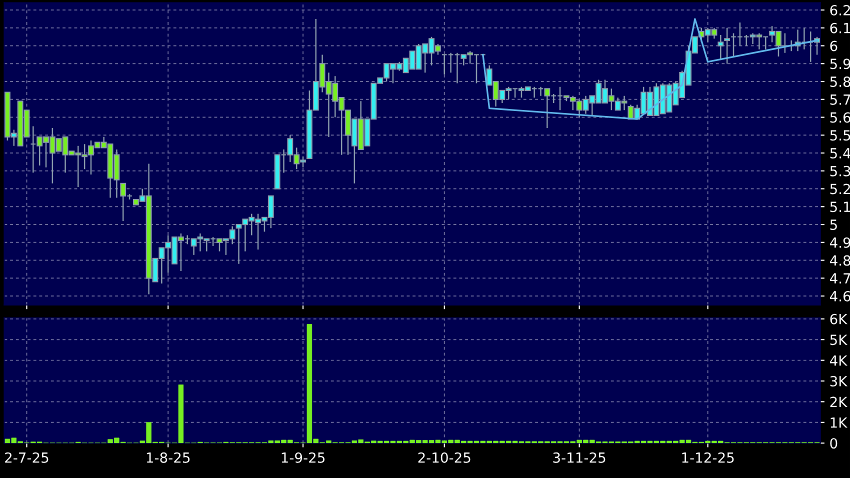 This screenshot has height=478, width=850. What do you see at coordinates (840, 278) in the screenshot?
I see `y-tick-label: 4.7` at bounding box center [840, 278].